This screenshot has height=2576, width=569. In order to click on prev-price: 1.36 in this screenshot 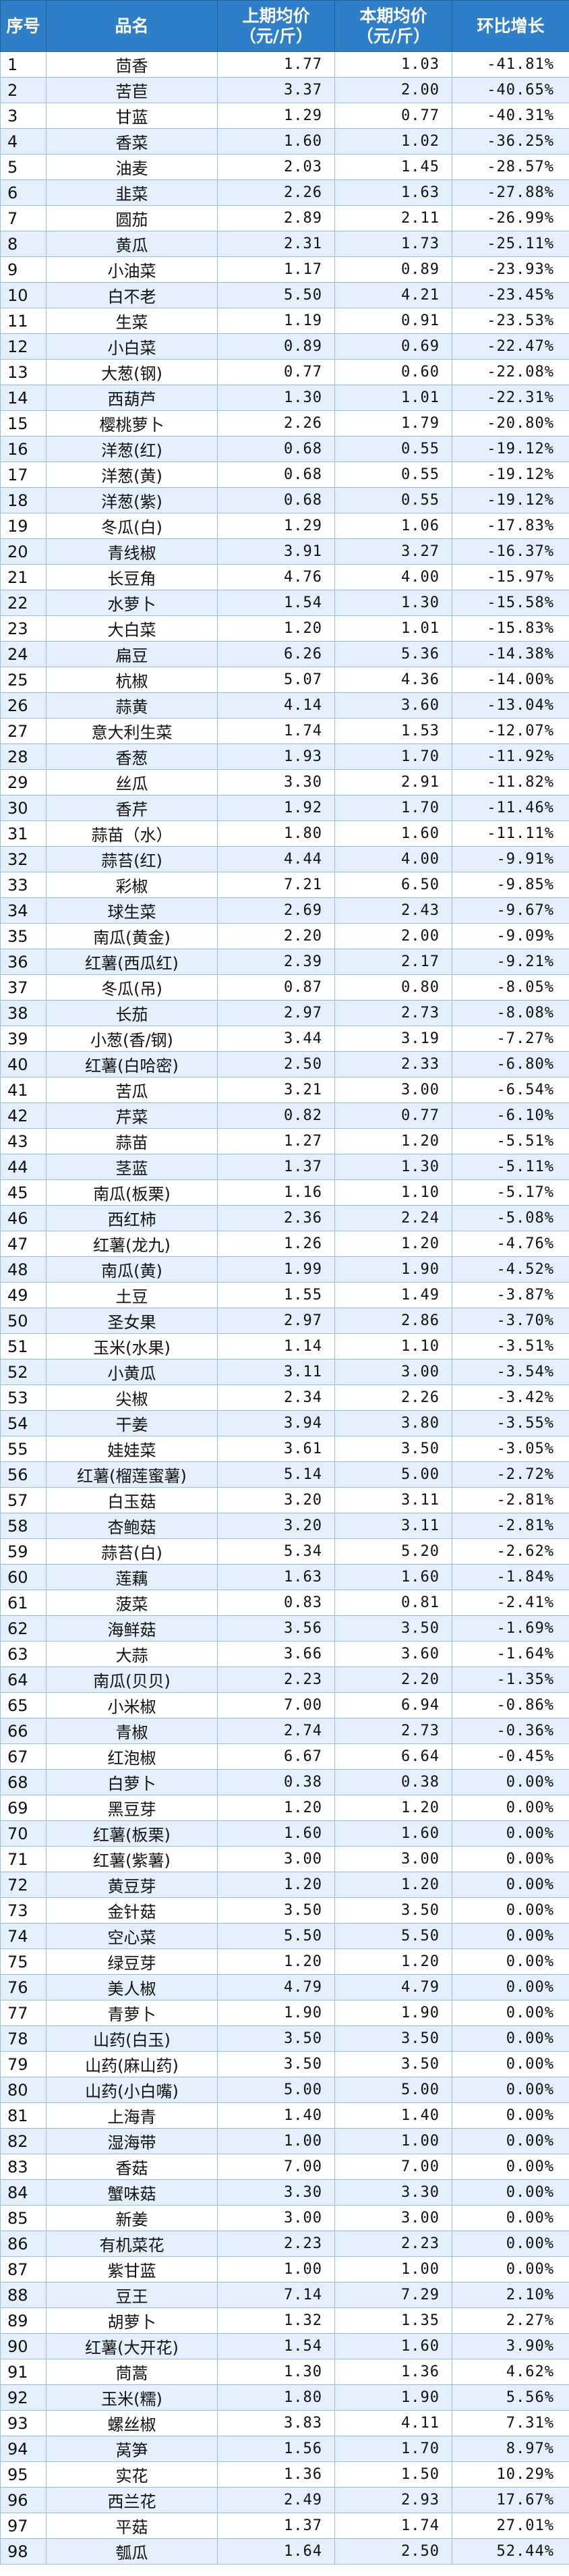, I will do `click(276, 2474)`.